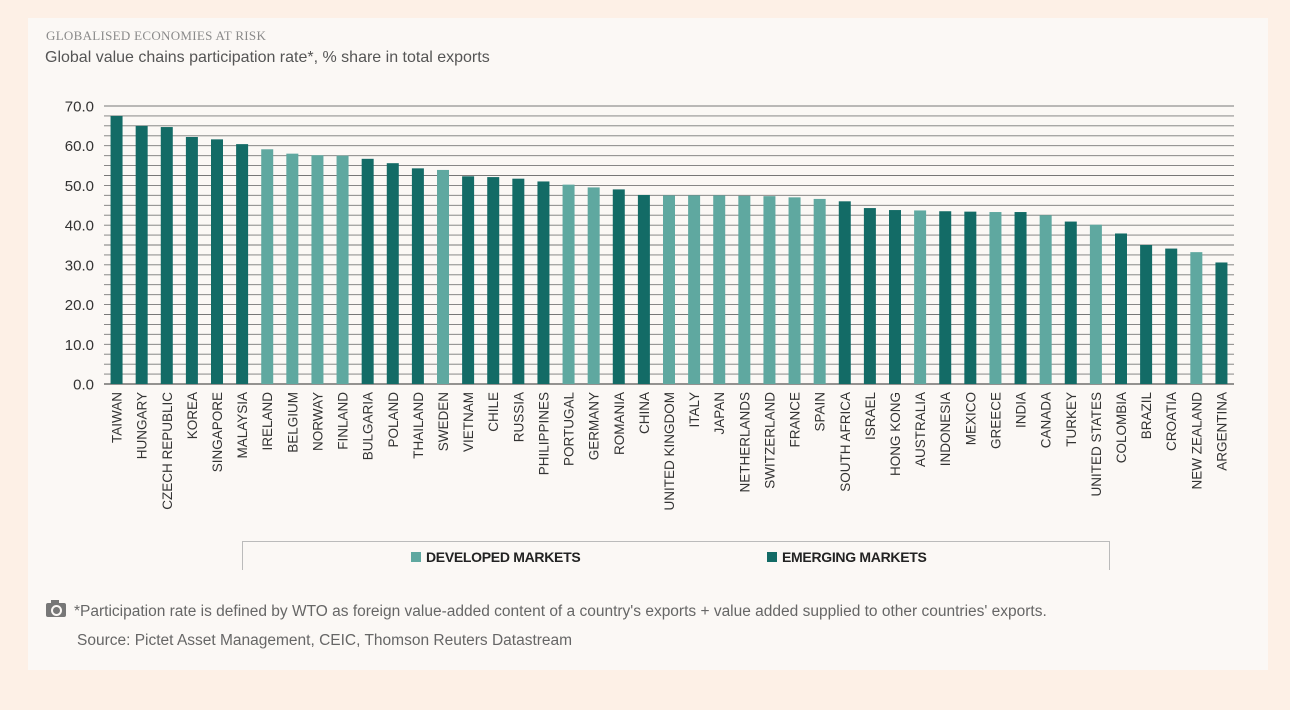 This screenshot has width=1290, height=710. Describe the element at coordinates (493, 412) in the screenshot. I see `x-tick-label: CHILE` at that location.